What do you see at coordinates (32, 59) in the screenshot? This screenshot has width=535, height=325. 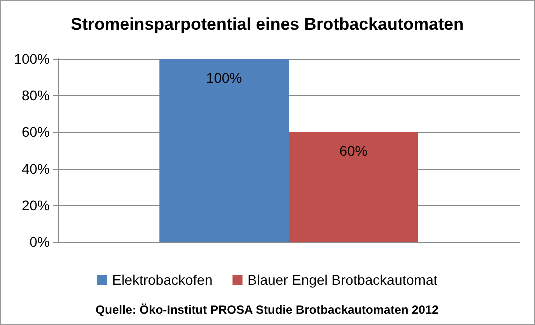 I see `y-tick-label: 100%` at bounding box center [32, 59].